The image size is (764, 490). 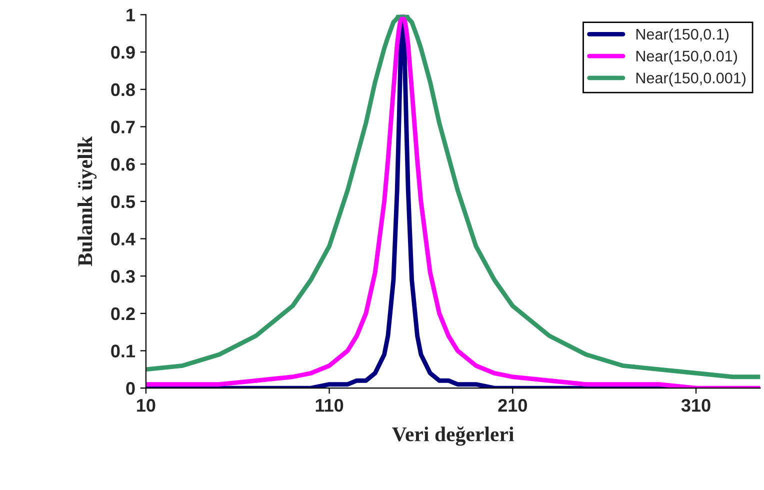 I want to click on x-tick-label: 10, so click(x=146, y=405).